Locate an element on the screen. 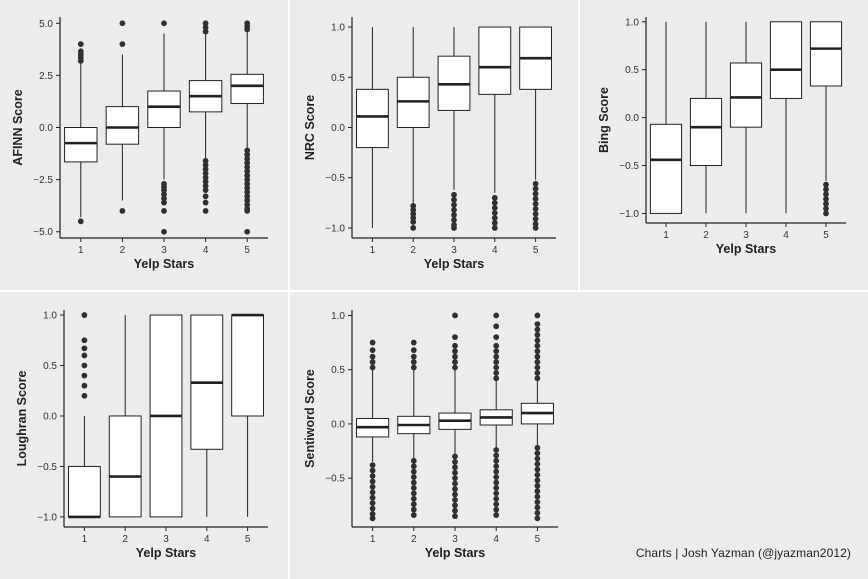 The height and width of the screenshot is (579, 868). y-tick-label: −1.0 is located at coordinates (47, 517).